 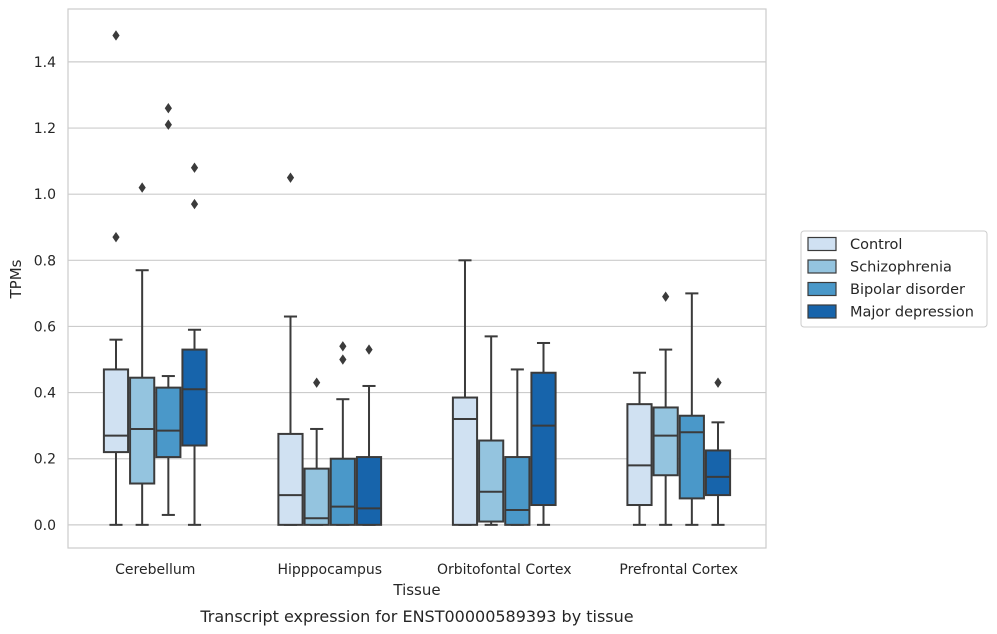 What do you see at coordinates (876, 245) in the screenshot?
I see `legend-label: Control` at bounding box center [876, 245].